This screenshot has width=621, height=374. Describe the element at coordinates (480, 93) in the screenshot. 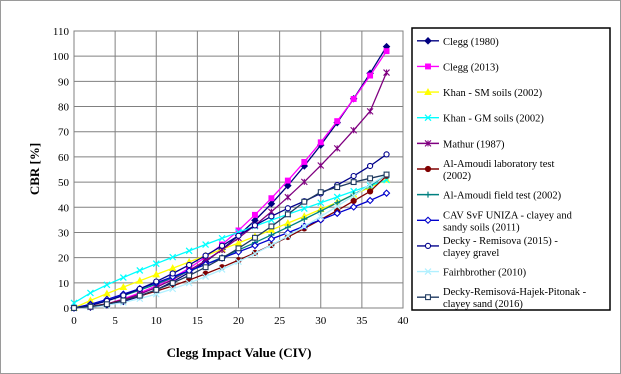

I see `legend-entry: Khan - SM soils (2002)` at that location.